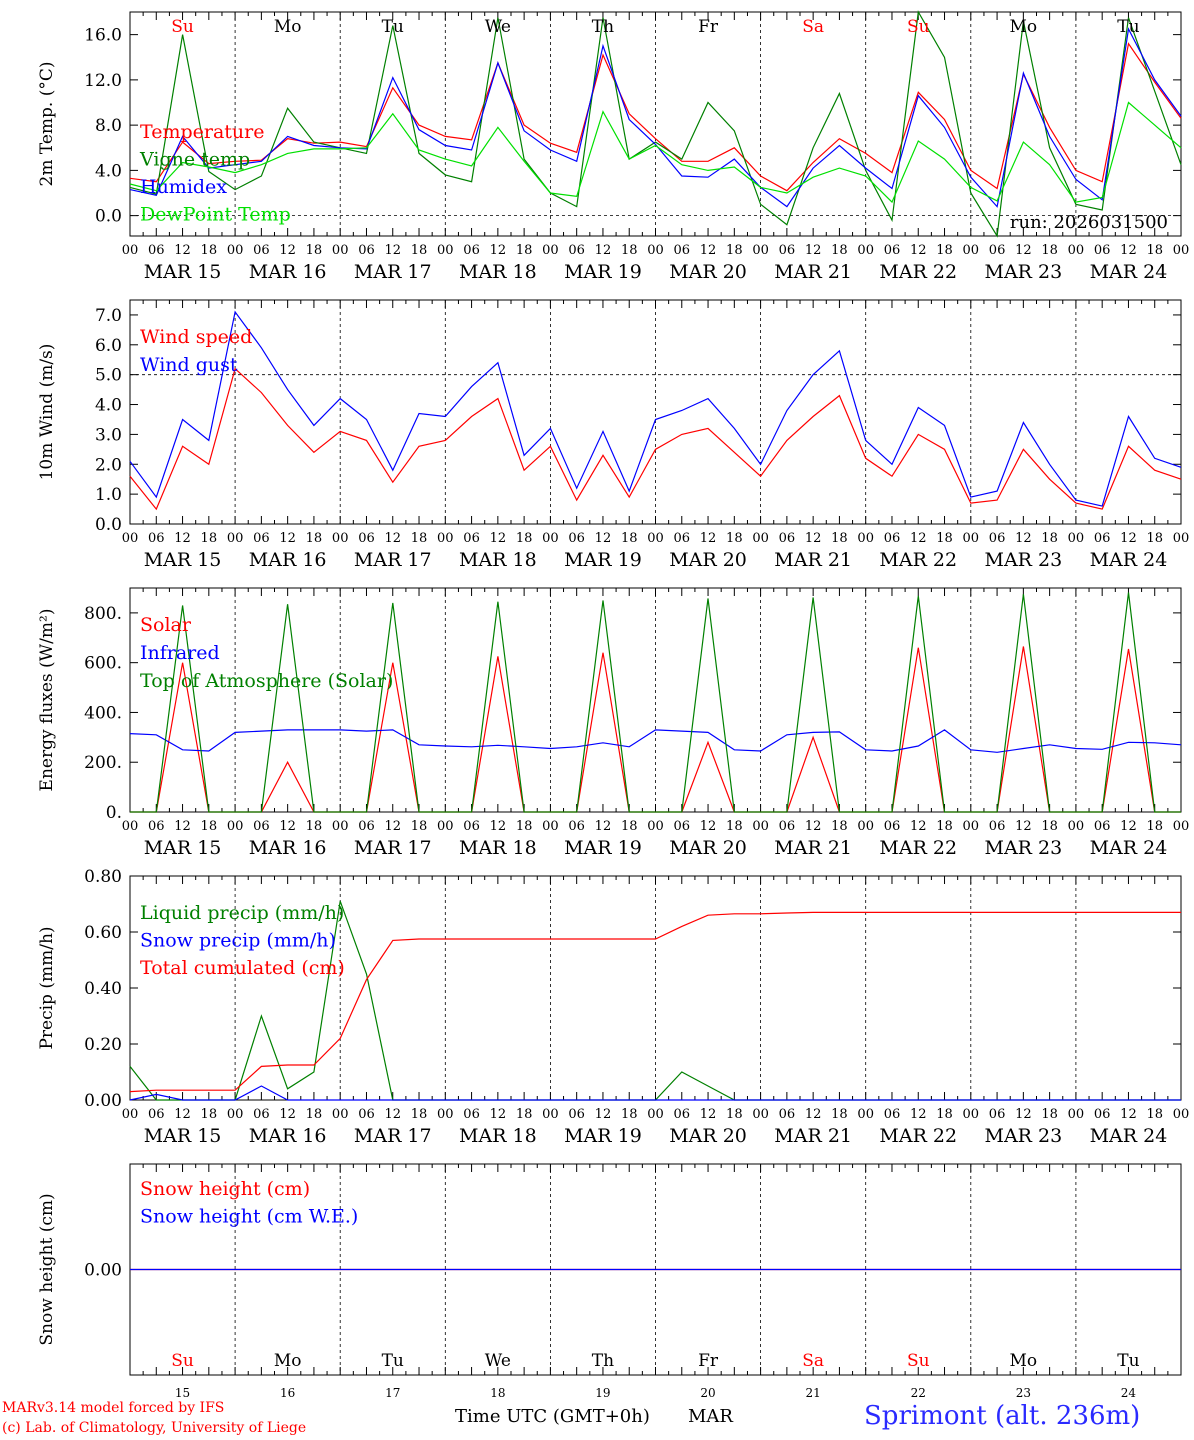  I want to click on day-number-label: 21, so click(813, 1393).